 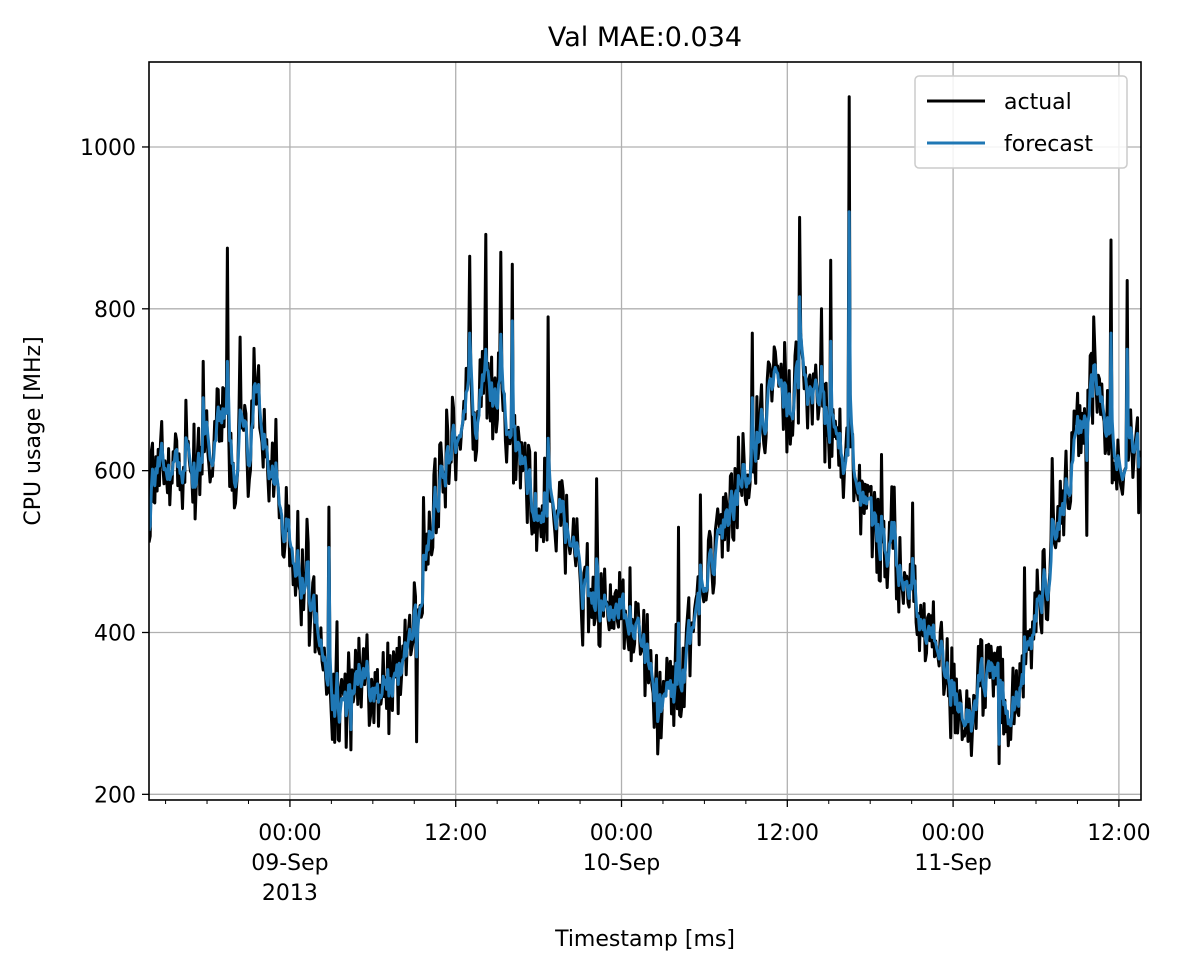 I want to click on chart-title: Val MAE:0.034, so click(x=645, y=37).